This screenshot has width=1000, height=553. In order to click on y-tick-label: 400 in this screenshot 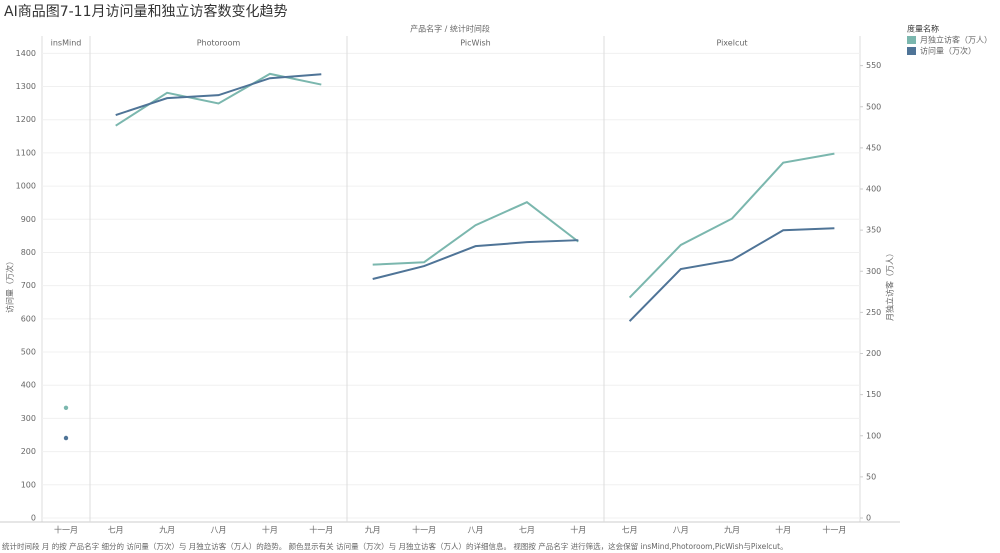, I will do `click(28, 385)`.